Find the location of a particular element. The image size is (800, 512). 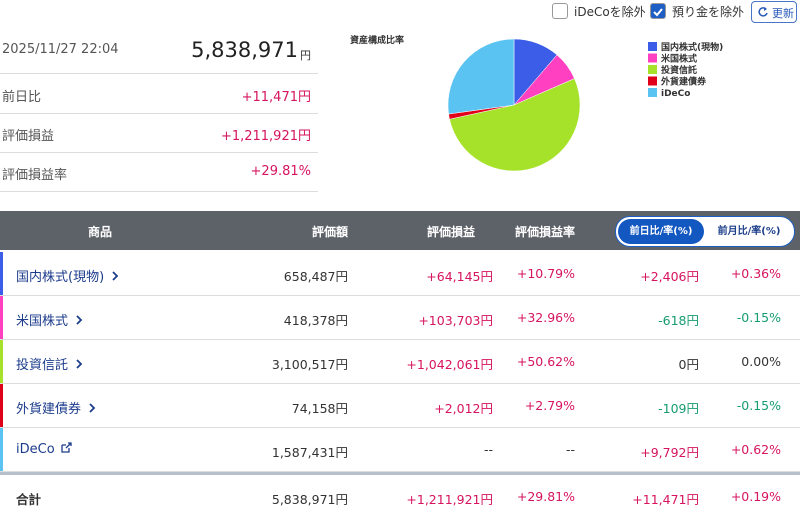

product-link: 米国株式 is located at coordinates (50, 319).